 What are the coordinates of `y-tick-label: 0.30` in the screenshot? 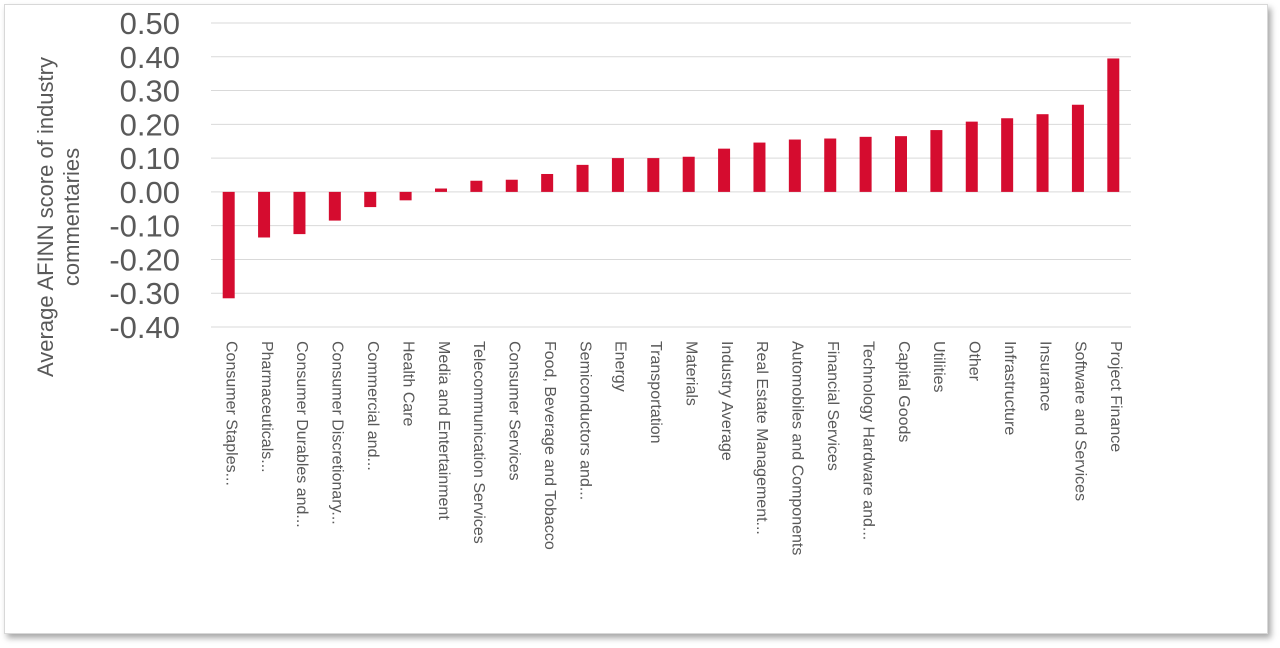 It's located at (150, 91).